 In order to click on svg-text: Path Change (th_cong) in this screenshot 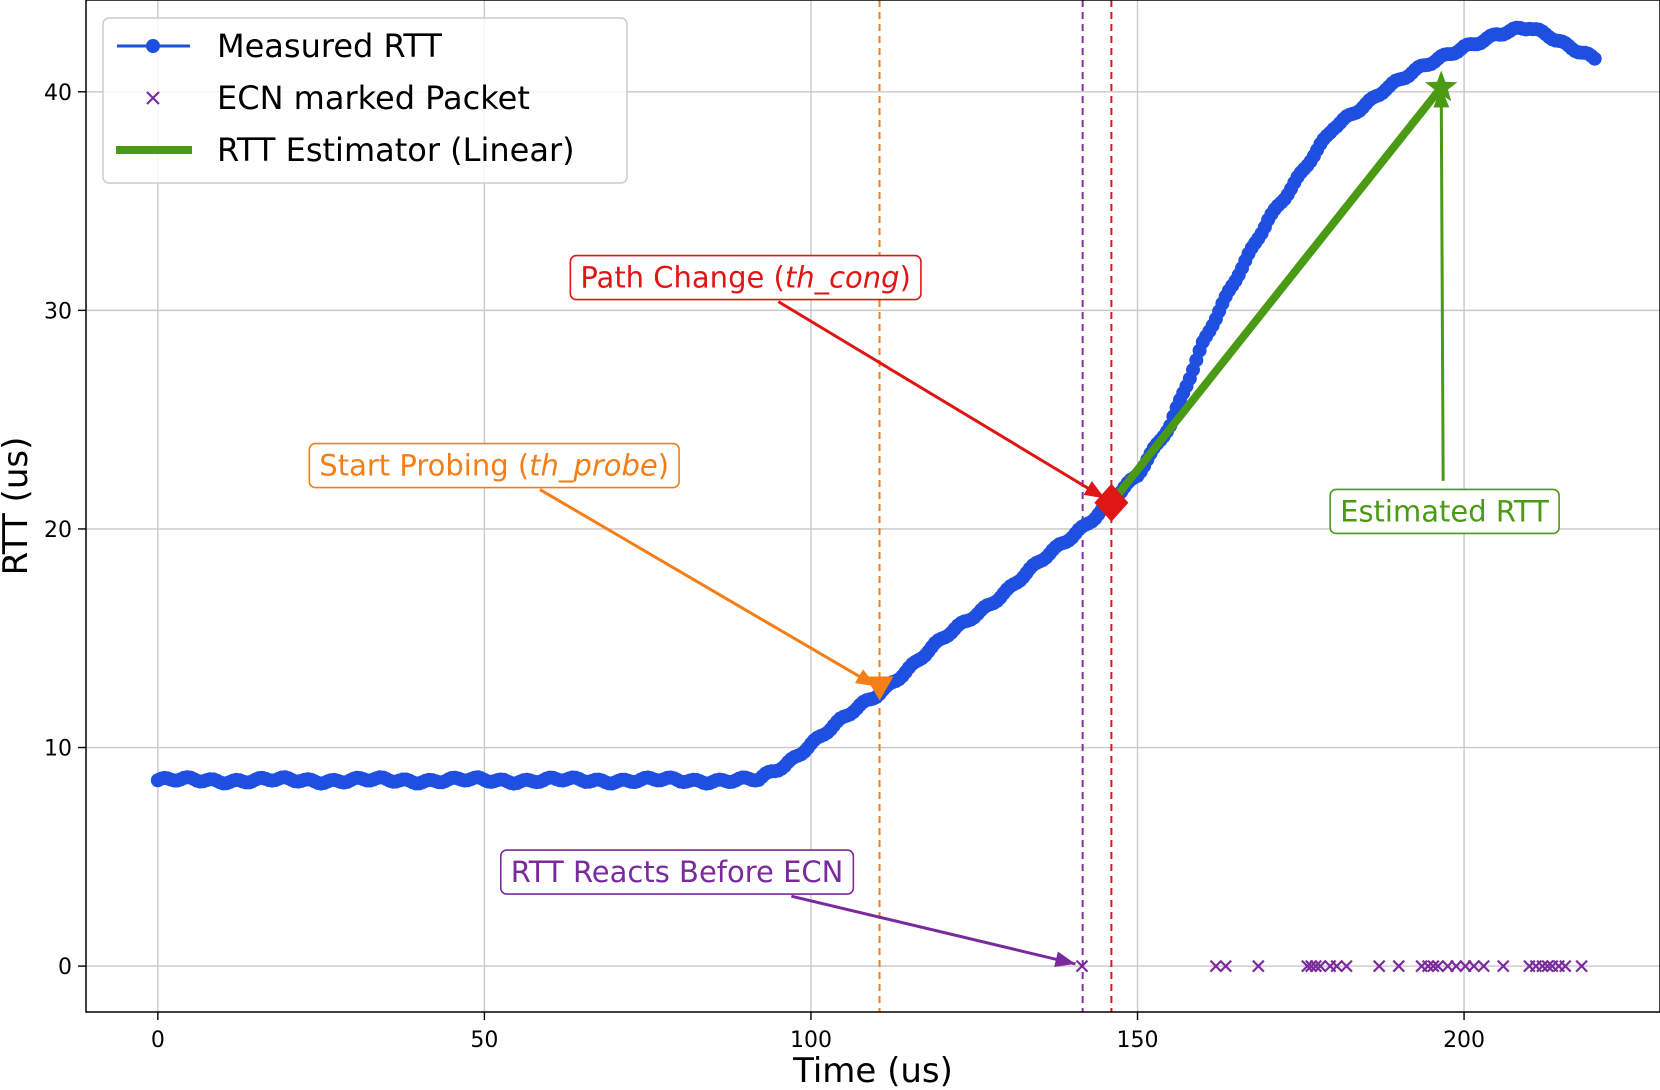, I will do `click(745, 278)`.